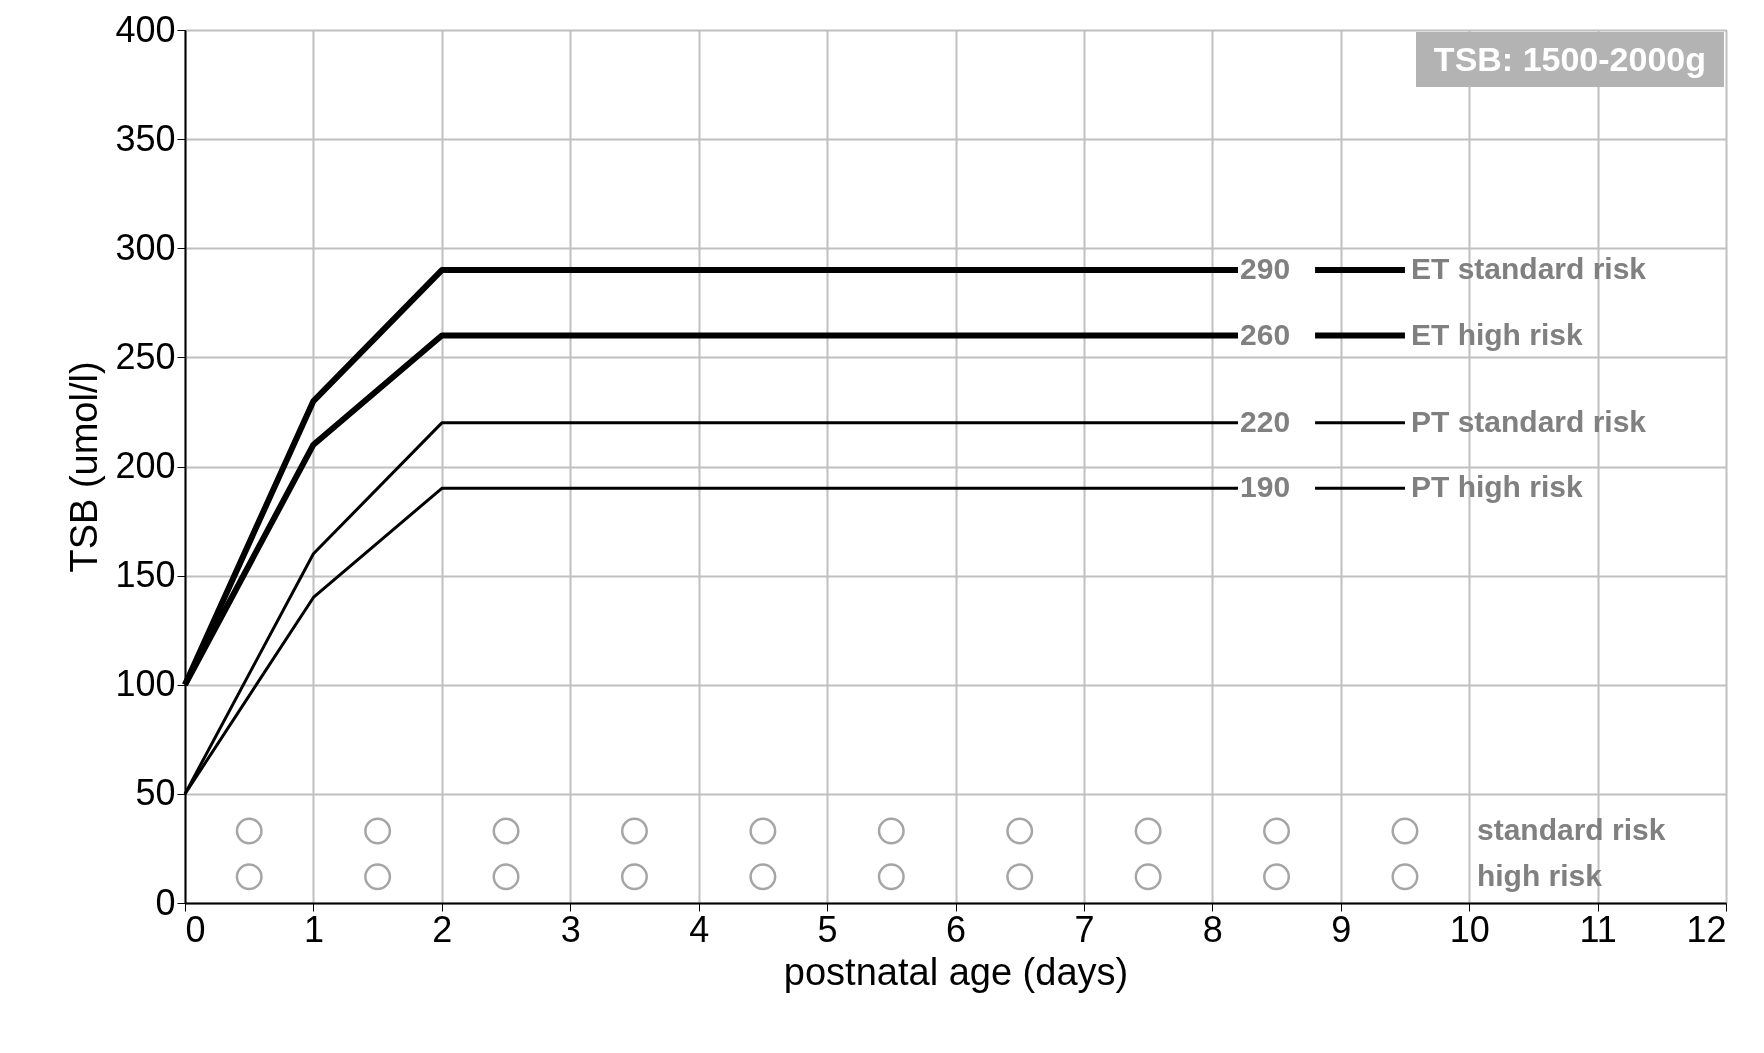 This screenshot has height=1053, width=1764. Describe the element at coordinates (1265, 269) in the screenshot. I see `data-label: 290` at that location.